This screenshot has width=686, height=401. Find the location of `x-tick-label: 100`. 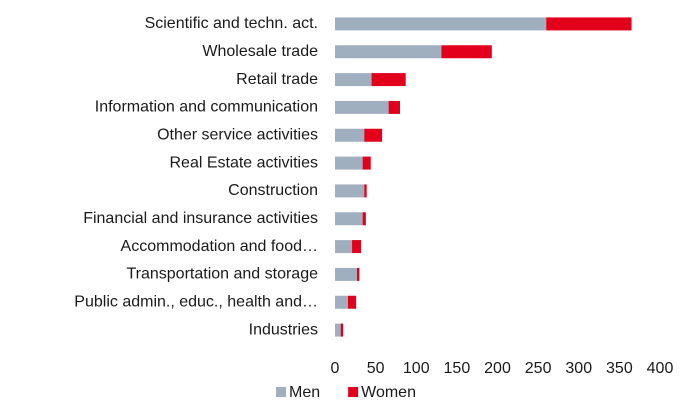

x-tick-label: 100 is located at coordinates (416, 368).